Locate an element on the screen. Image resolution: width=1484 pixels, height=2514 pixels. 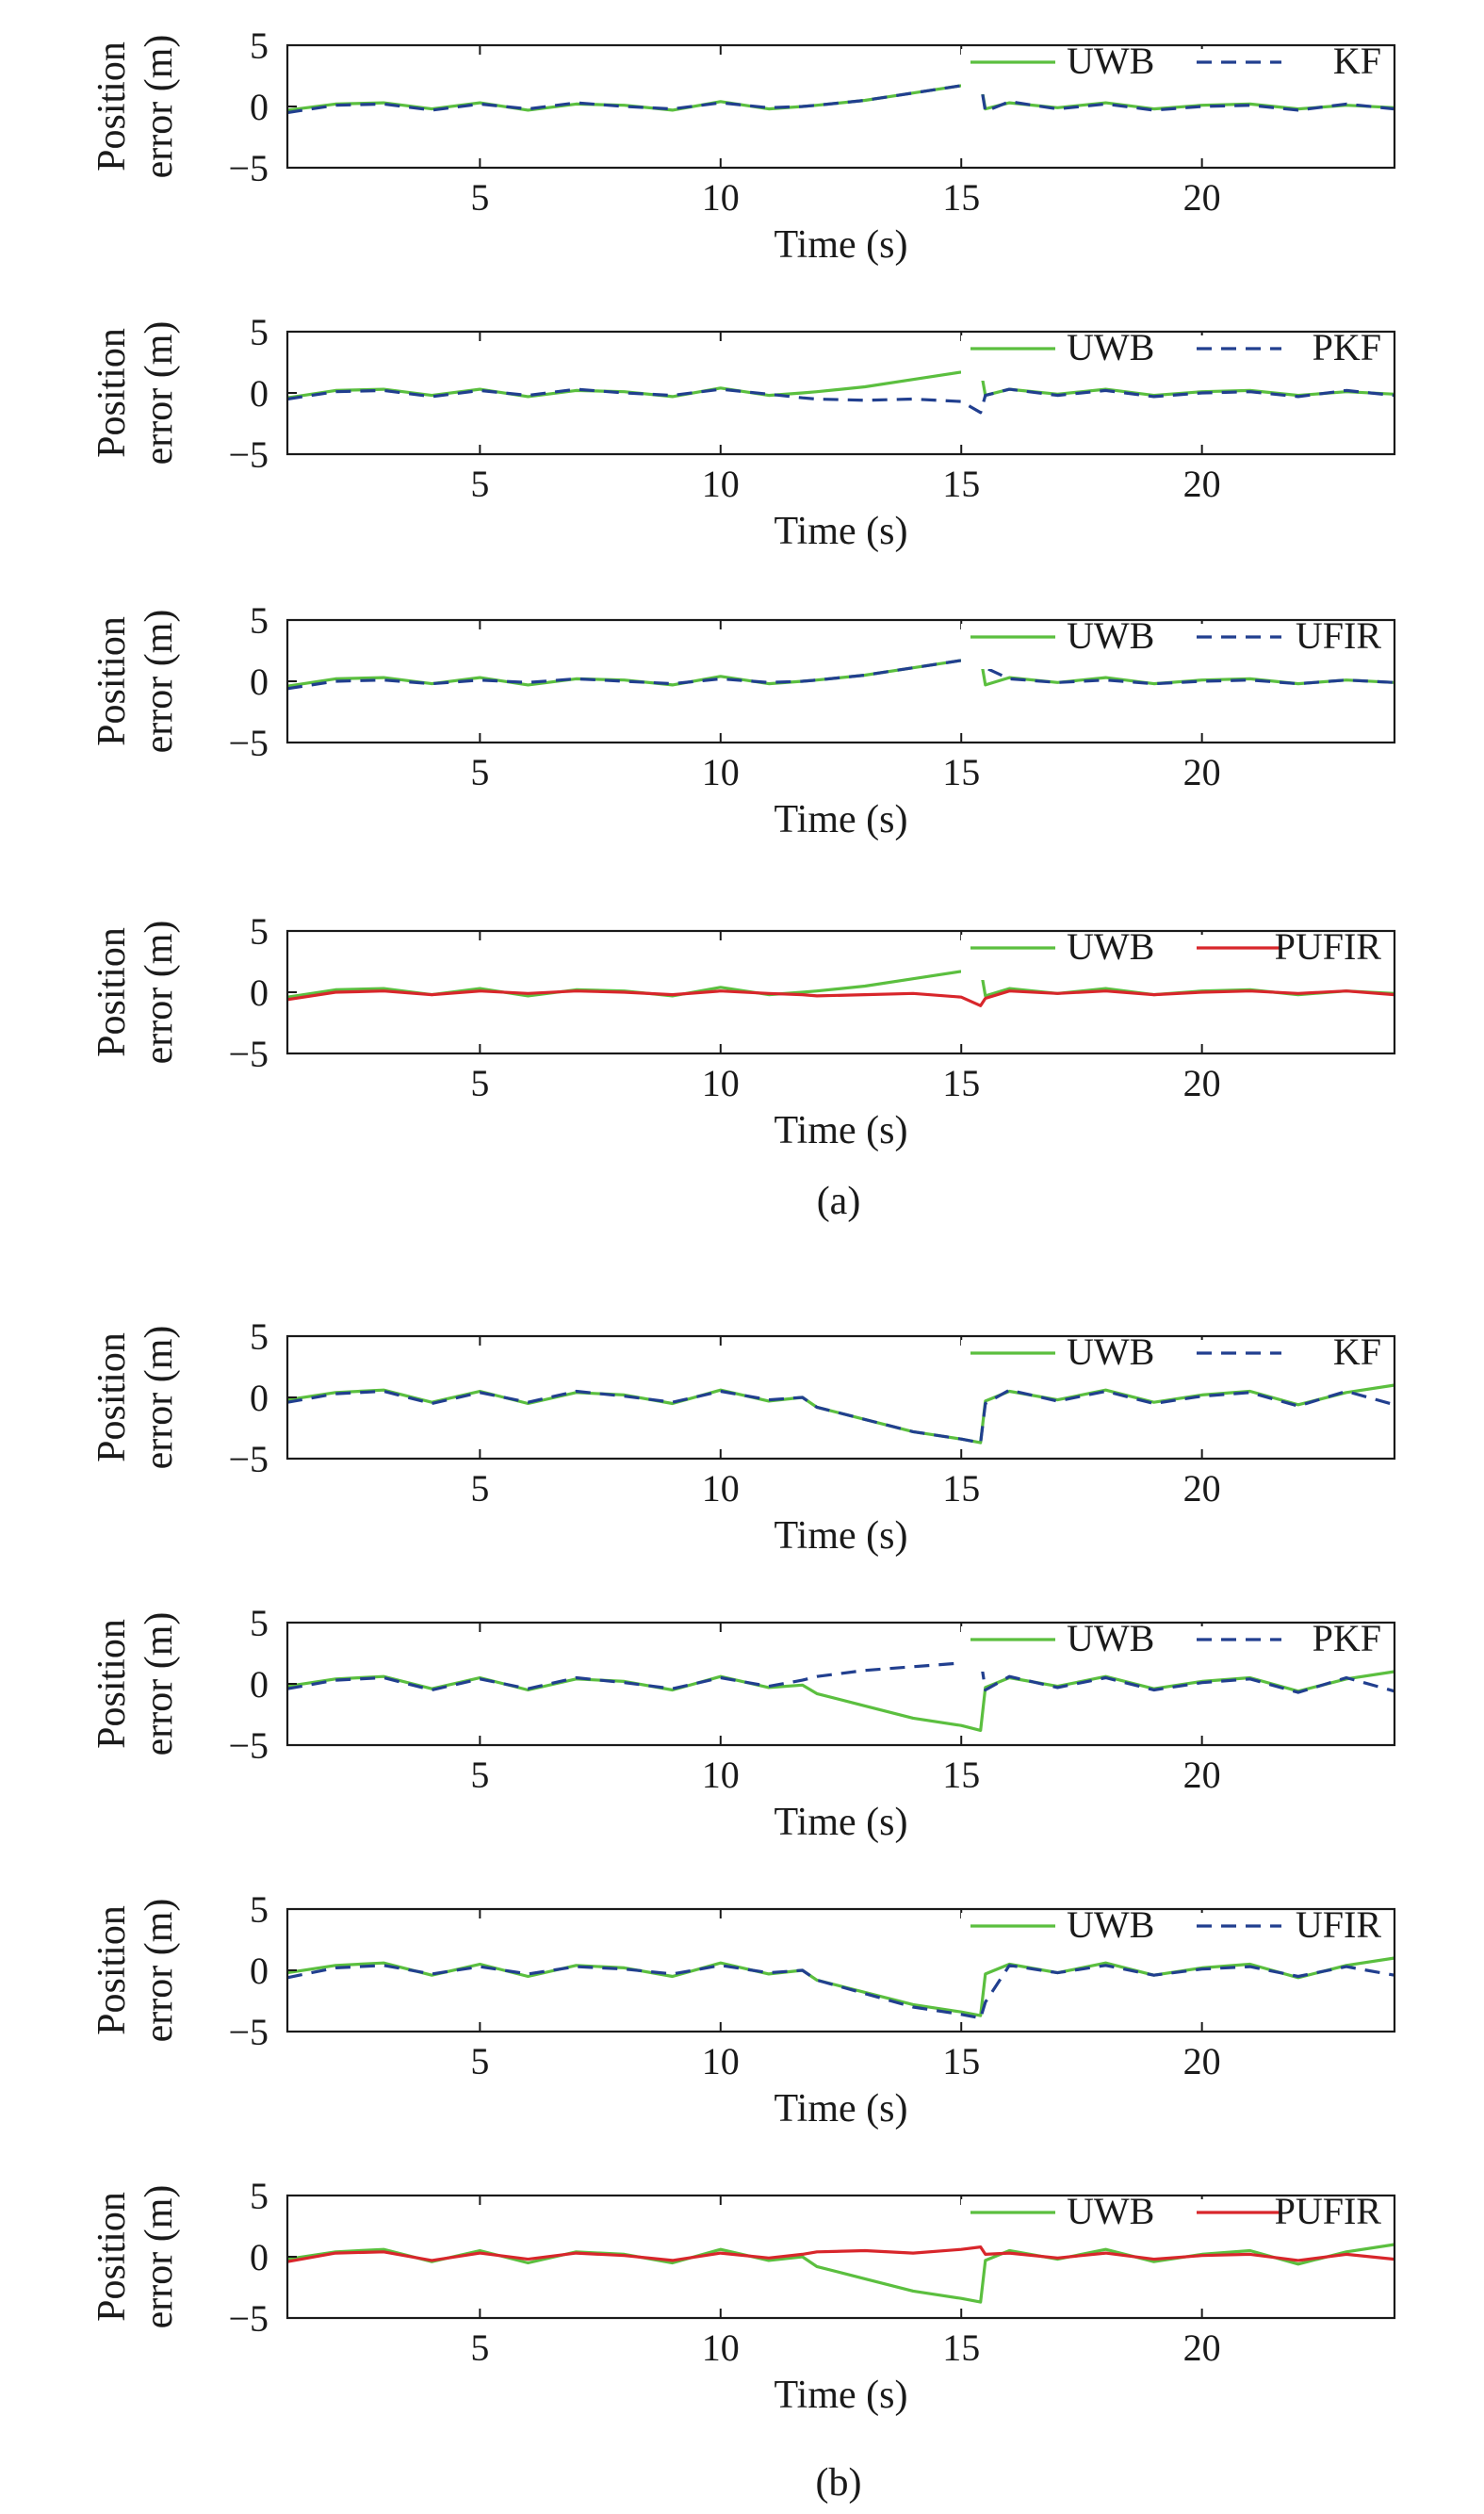
series-line-pkf is located at coordinates (840, 401).